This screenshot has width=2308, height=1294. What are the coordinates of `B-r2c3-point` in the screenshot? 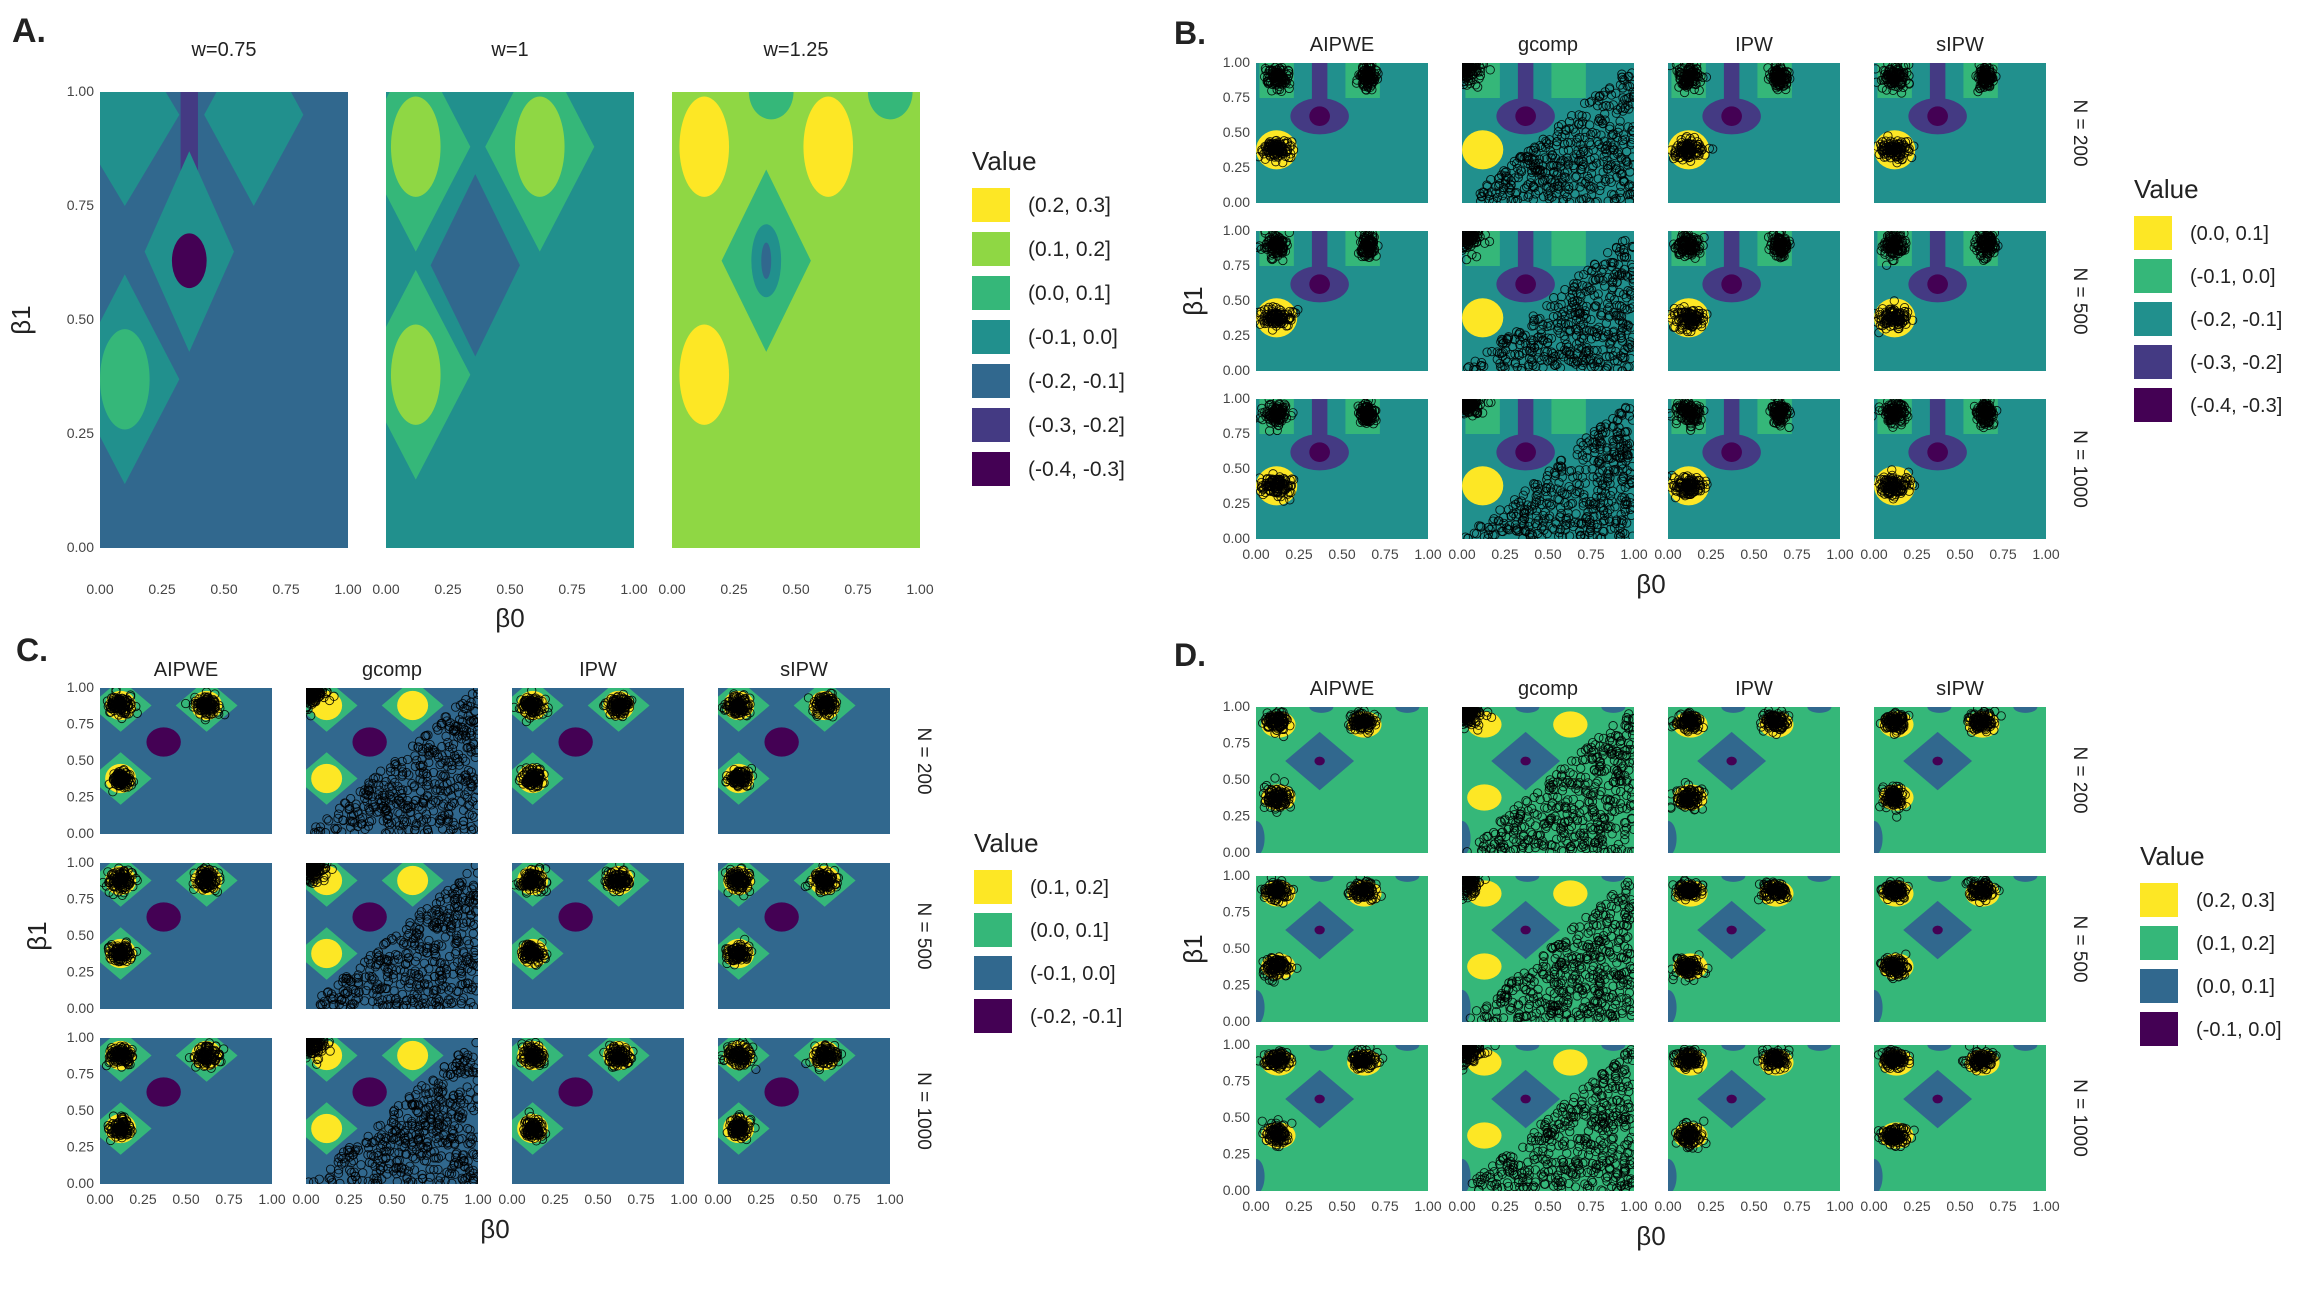 It's located at (1879, 407).